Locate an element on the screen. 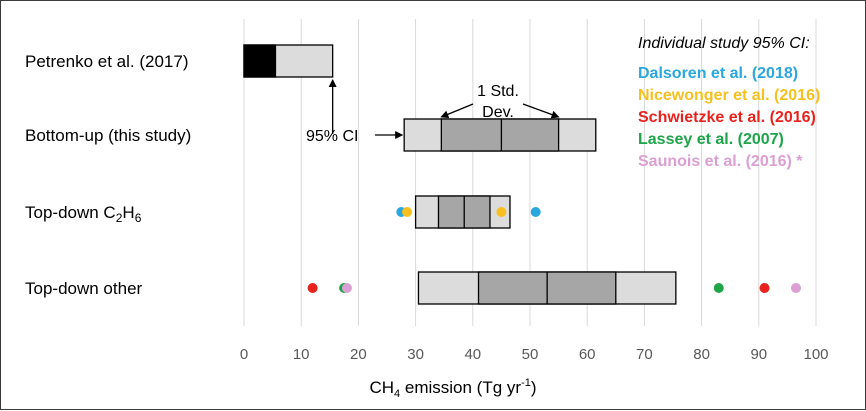  category-label: Top-down other is located at coordinates (84, 288).